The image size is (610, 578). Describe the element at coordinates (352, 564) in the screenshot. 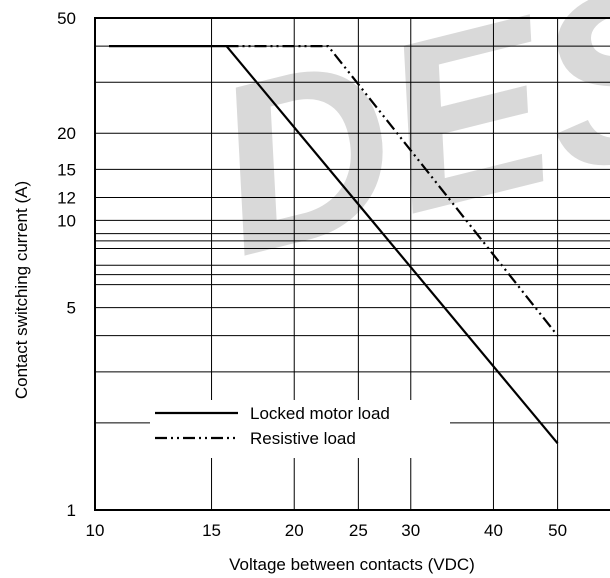

I see `x-axis-title: Voltage between contacts (VDC)` at that location.